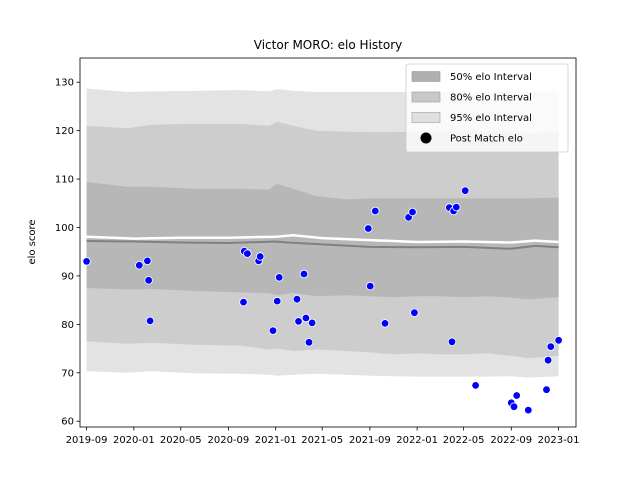 This screenshot has width=640, height=480. I want to click on legend-box, so click(487, 108).